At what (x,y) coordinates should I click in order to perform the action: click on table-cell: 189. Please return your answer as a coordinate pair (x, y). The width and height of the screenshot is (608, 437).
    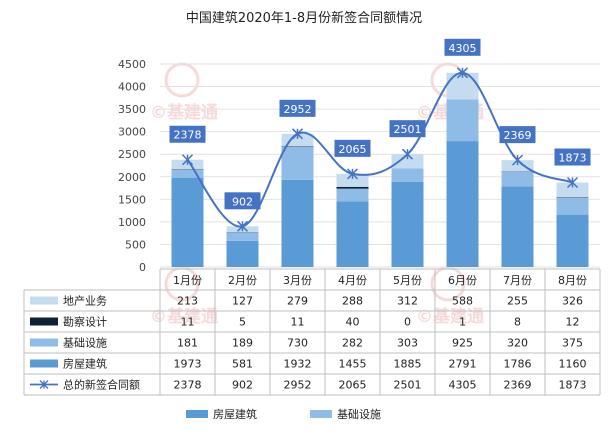
    Looking at the image, I should click on (242, 343).